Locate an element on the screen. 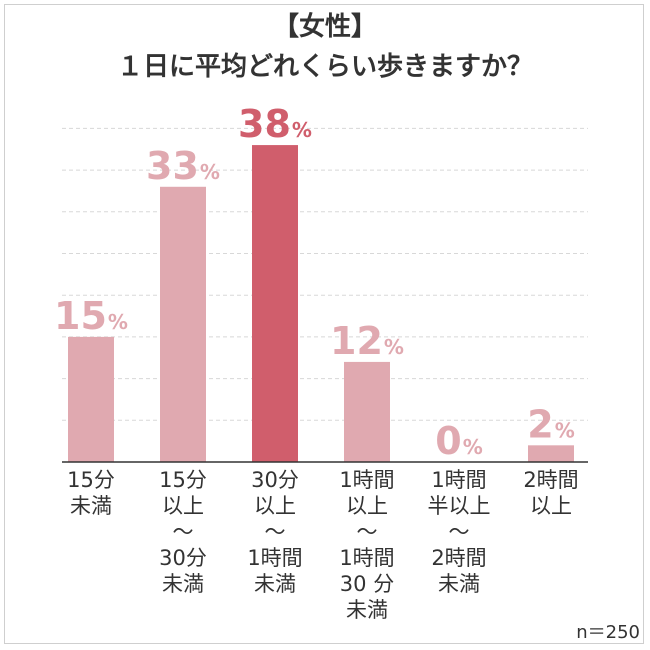  chart-title-line1: 【女性】 is located at coordinates (324, 27).